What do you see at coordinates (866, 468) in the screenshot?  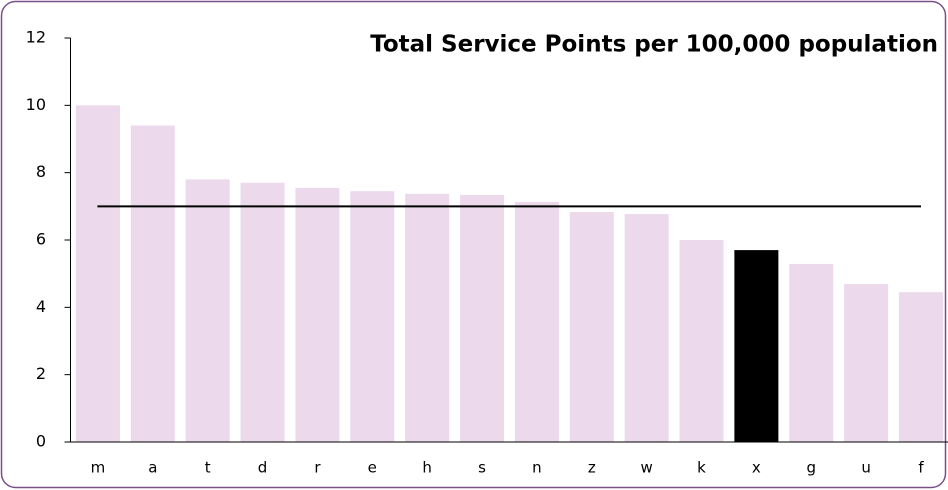 I see `x-tick-label: u` at bounding box center [866, 468].